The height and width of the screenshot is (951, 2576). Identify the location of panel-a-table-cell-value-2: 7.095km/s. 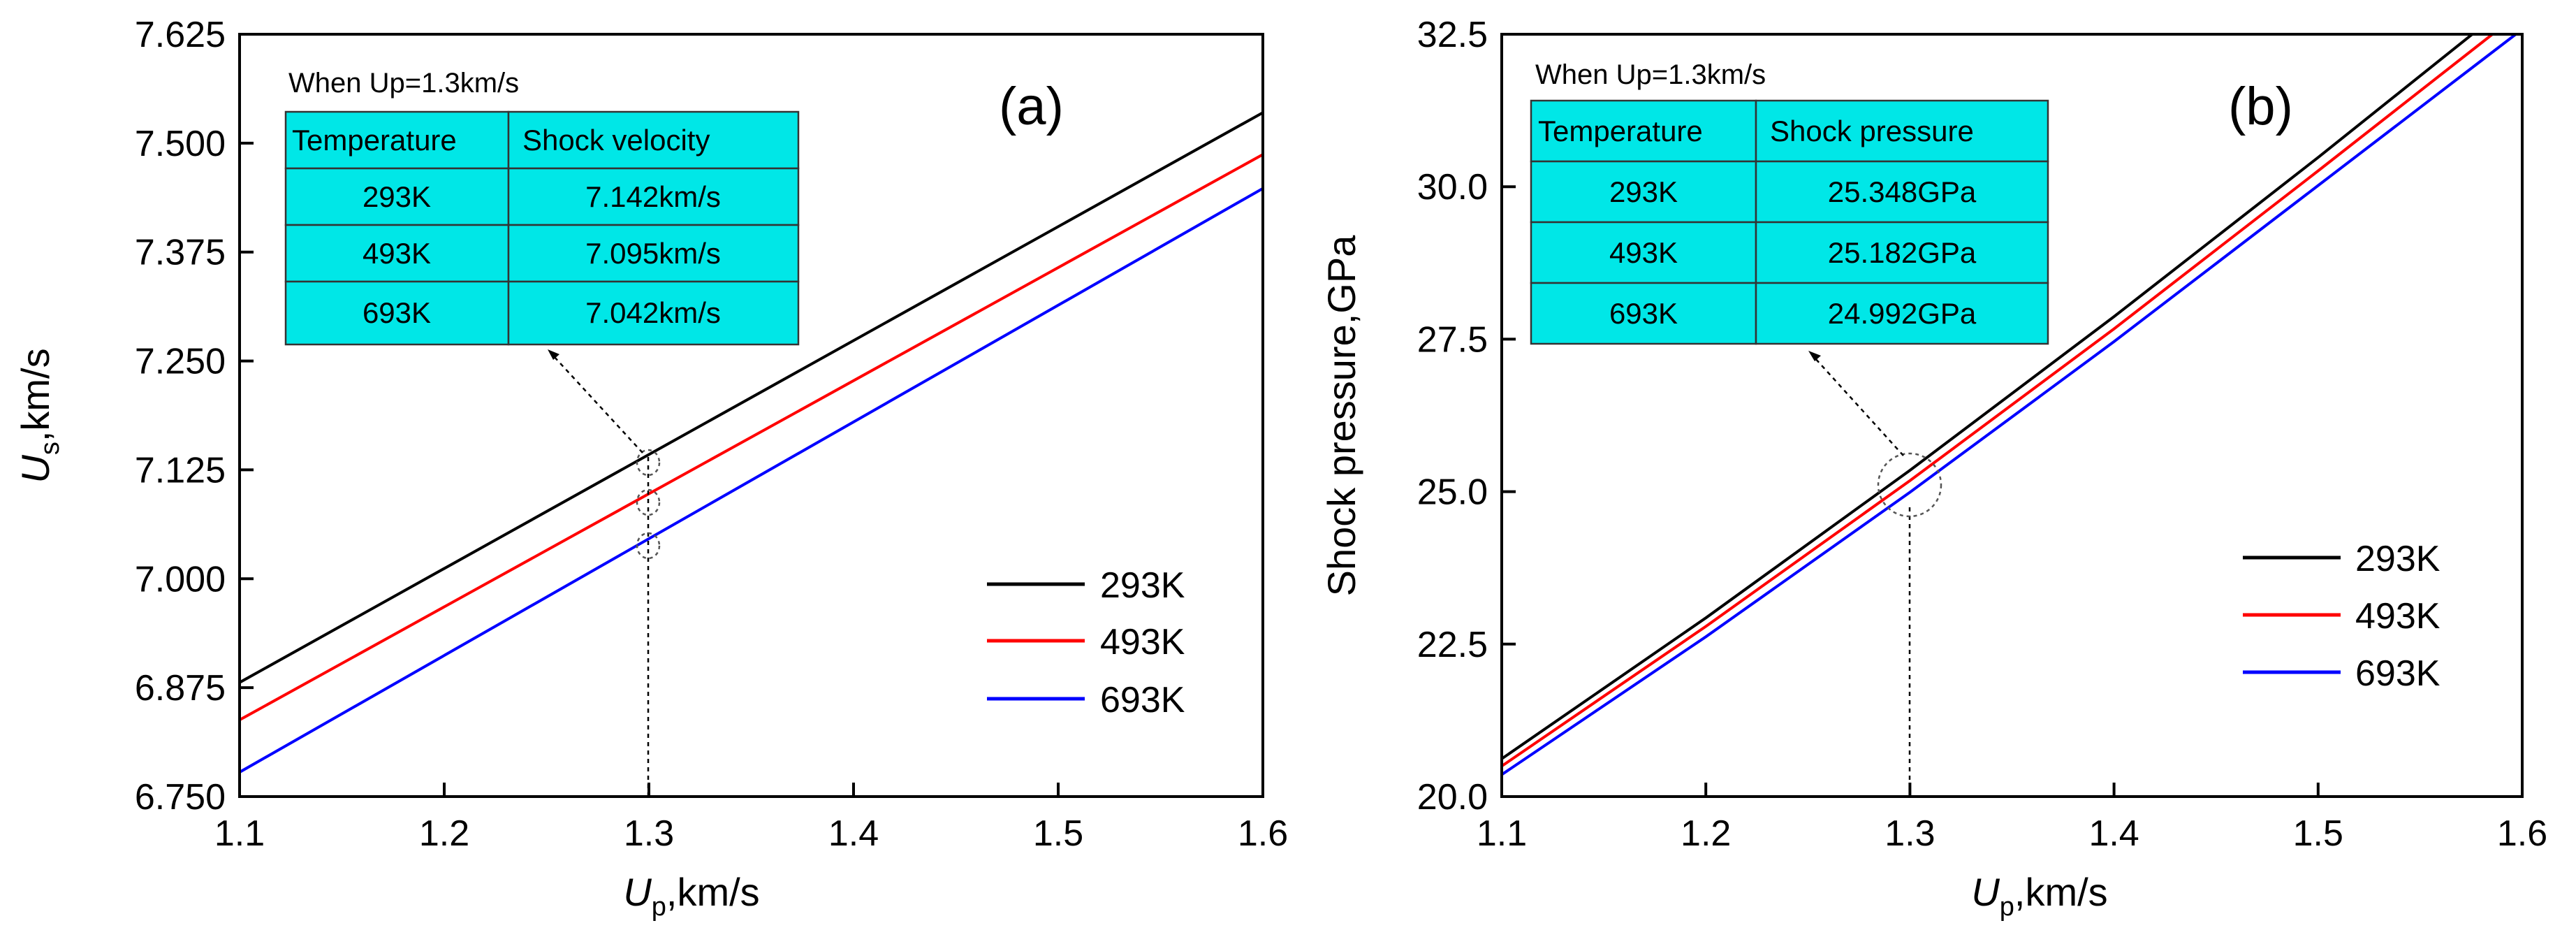
(653, 254).